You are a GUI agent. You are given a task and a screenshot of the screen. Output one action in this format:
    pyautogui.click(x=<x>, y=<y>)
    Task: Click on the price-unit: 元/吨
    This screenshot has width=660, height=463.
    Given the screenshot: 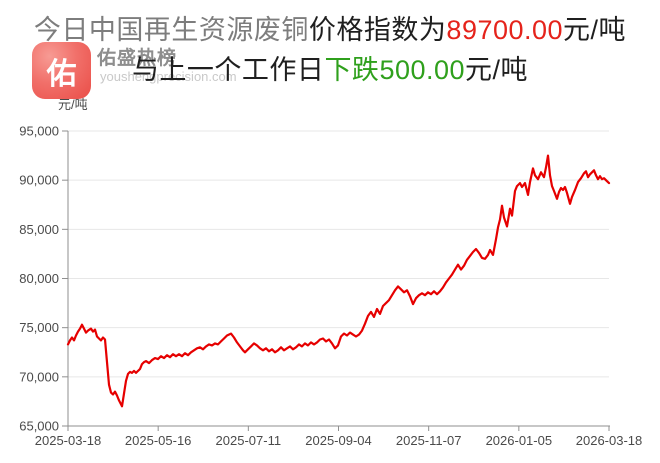 What is the action you would take?
    pyautogui.click(x=595, y=30)
    